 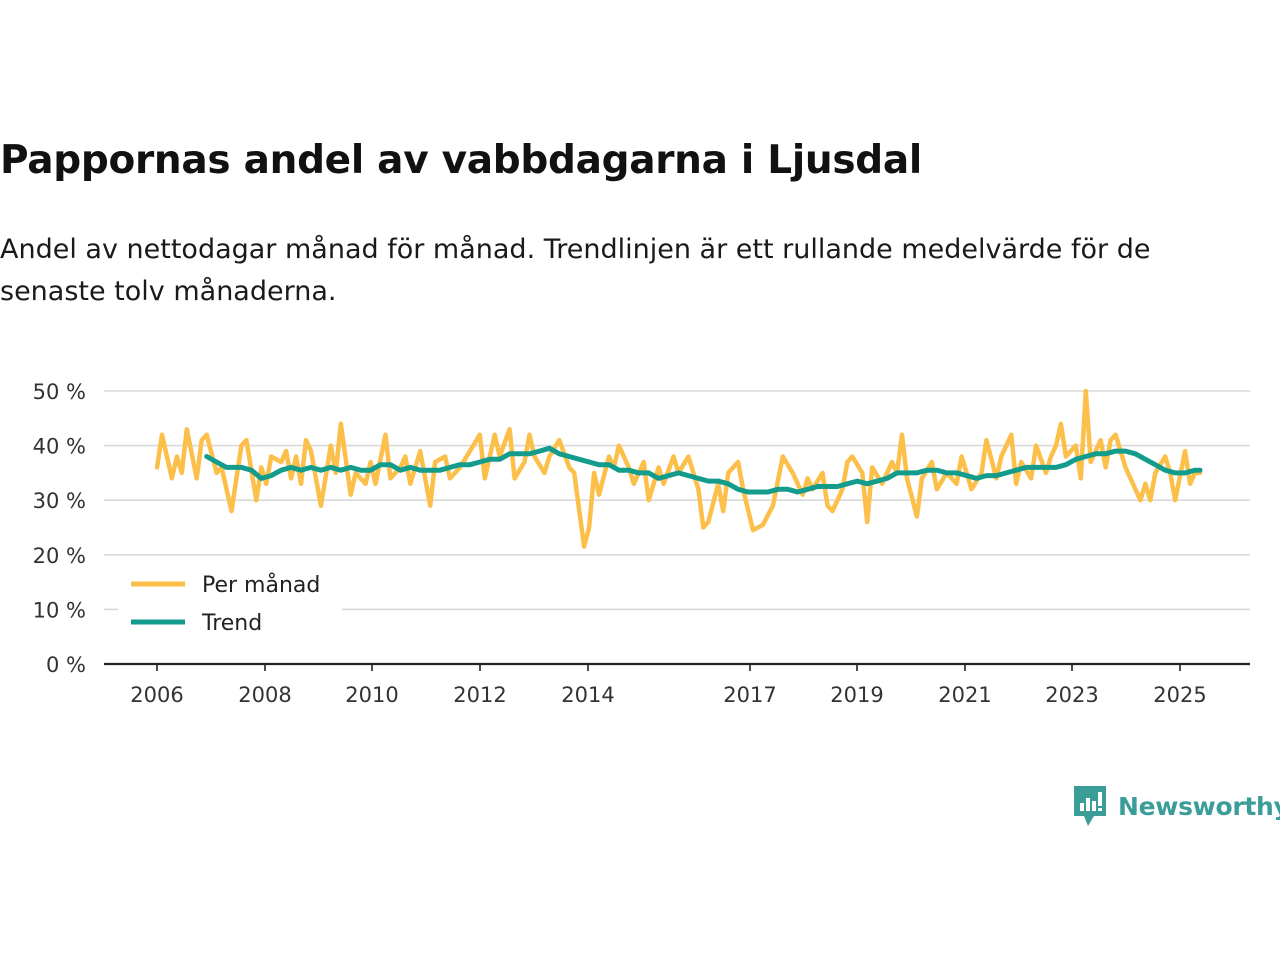 What do you see at coordinates (461, 160) in the screenshot?
I see `chart-title: Pappornas andel av vabbdagarna i Ljusdal` at bounding box center [461, 160].